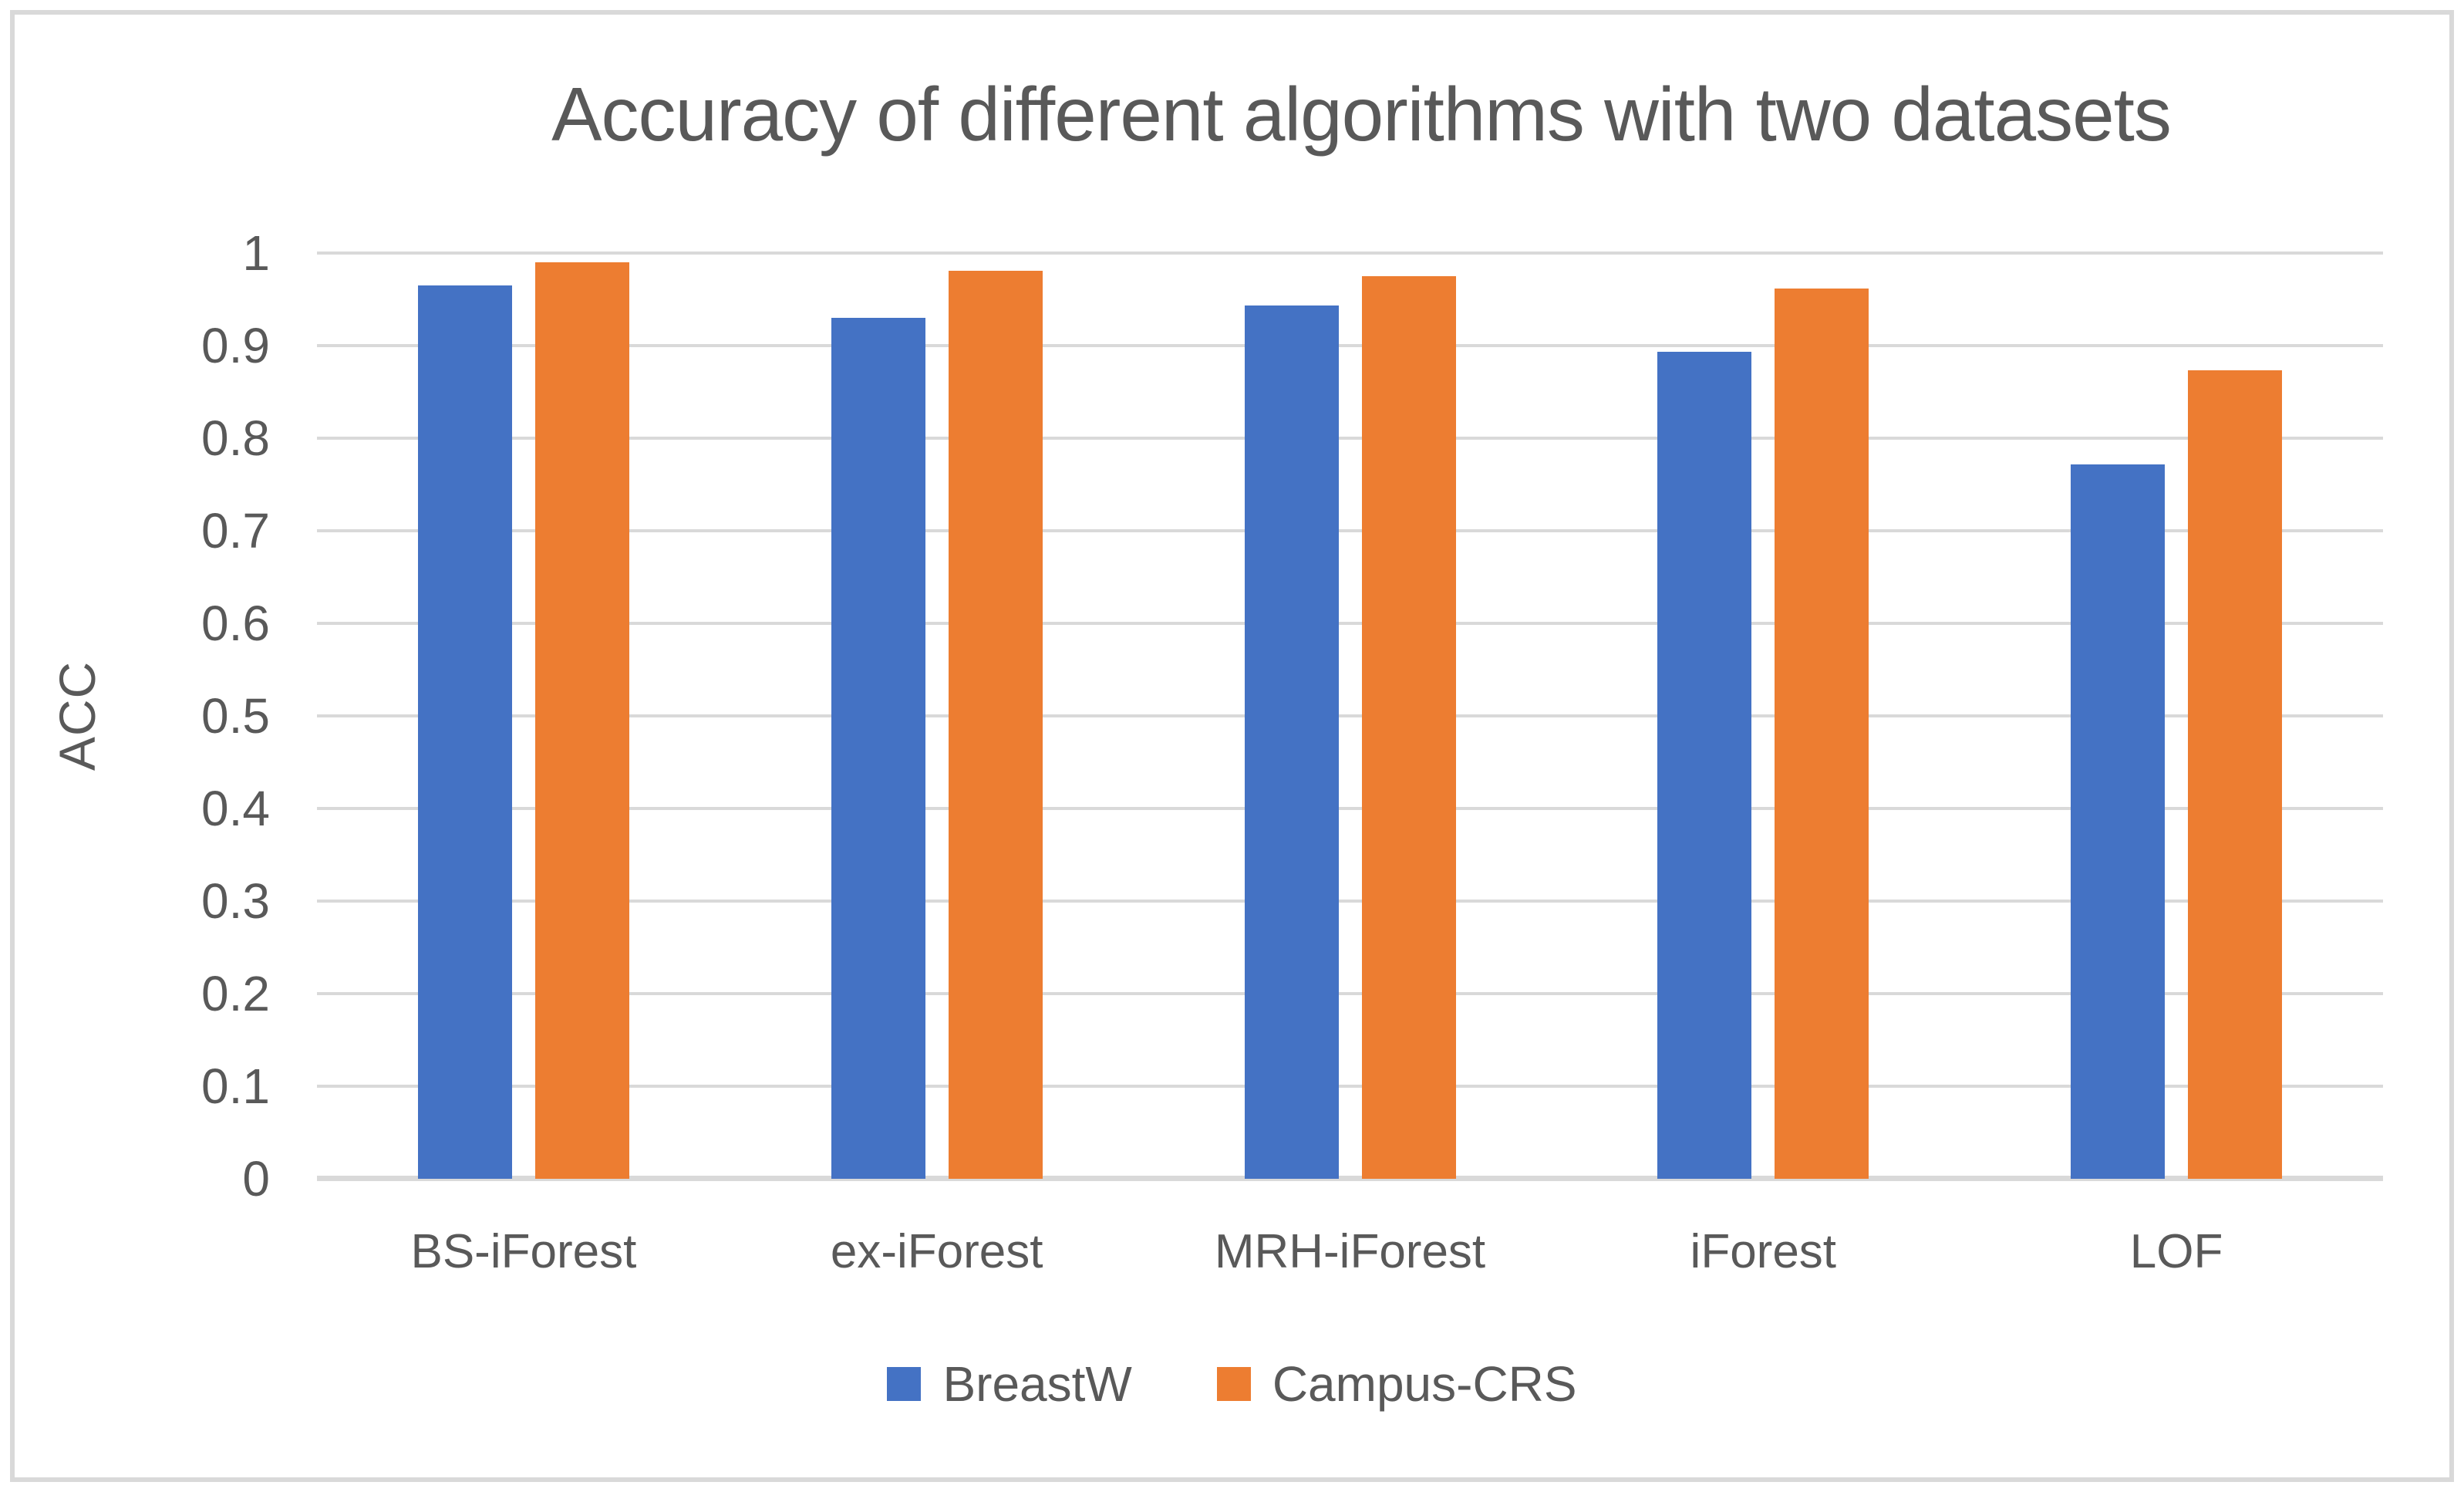  What do you see at coordinates (1704, 766) in the screenshot?
I see `bar-BreastW-iForest` at bounding box center [1704, 766].